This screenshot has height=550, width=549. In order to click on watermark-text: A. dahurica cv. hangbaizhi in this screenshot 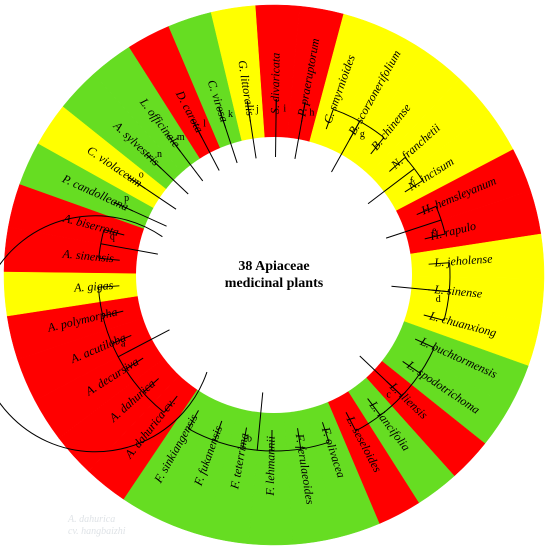, I will do `click(97, 526)`.